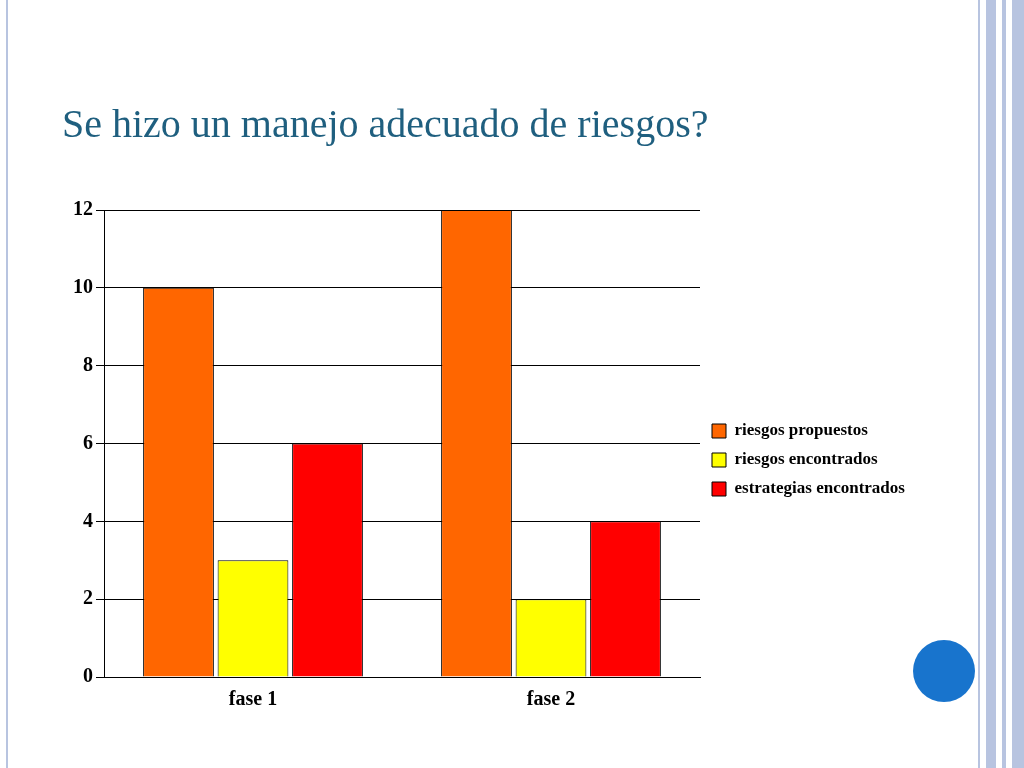 The image size is (1024, 768). I want to click on y-tick-label: 2, so click(88, 597).